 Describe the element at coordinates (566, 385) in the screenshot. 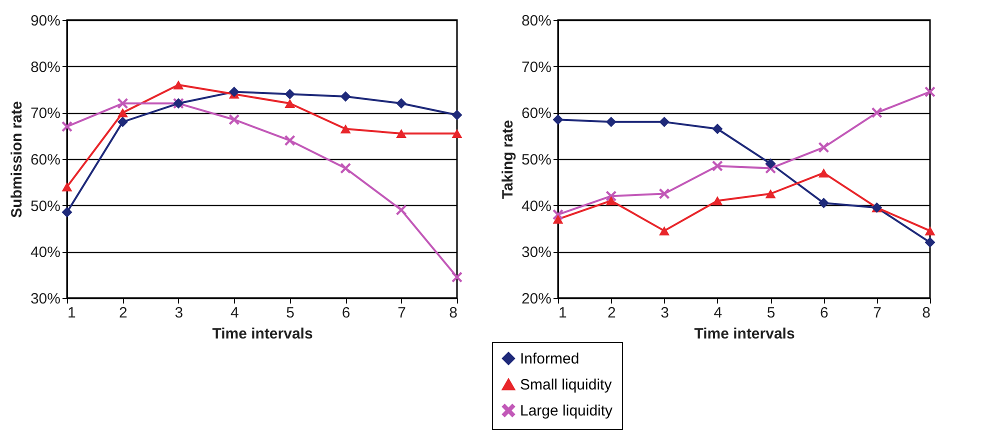

I see `legend-label: Small liquidity` at that location.